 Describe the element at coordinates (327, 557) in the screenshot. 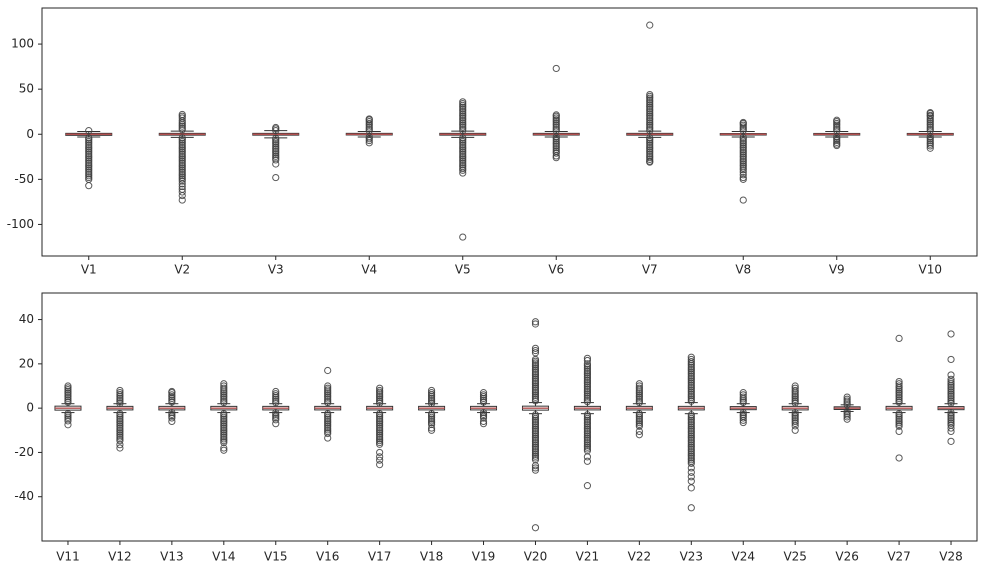

I see `x-tick-label: V16` at that location.